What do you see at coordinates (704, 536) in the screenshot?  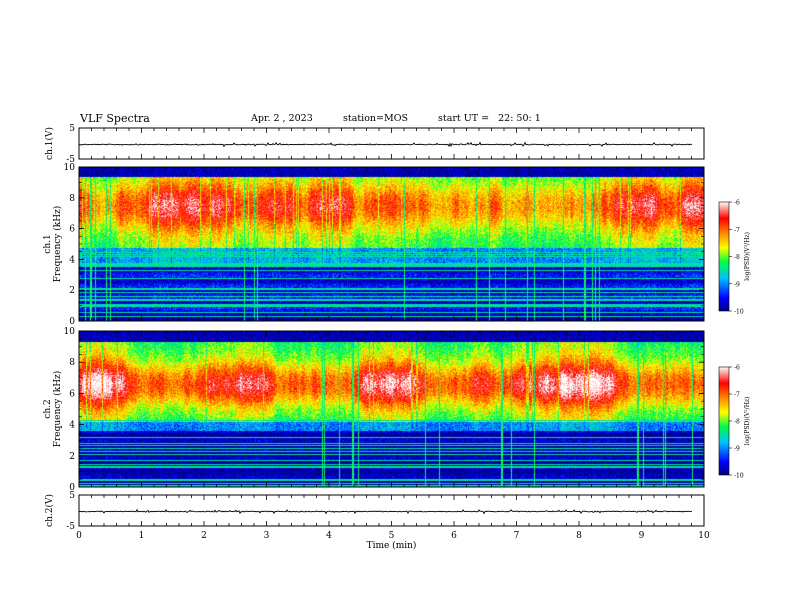 I see `x-tick-label: 10` at bounding box center [704, 536].